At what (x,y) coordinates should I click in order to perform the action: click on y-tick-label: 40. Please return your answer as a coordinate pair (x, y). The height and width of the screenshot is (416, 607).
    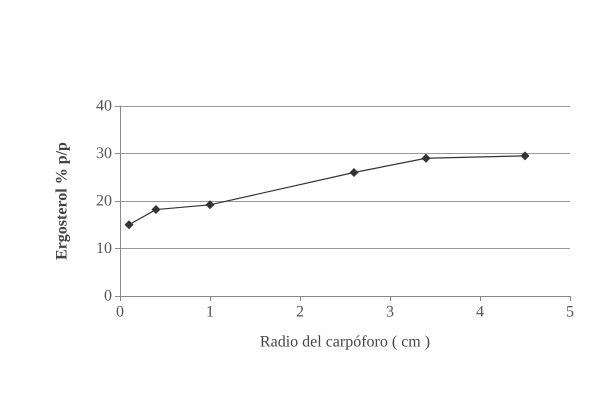
    Looking at the image, I should click on (104, 106).